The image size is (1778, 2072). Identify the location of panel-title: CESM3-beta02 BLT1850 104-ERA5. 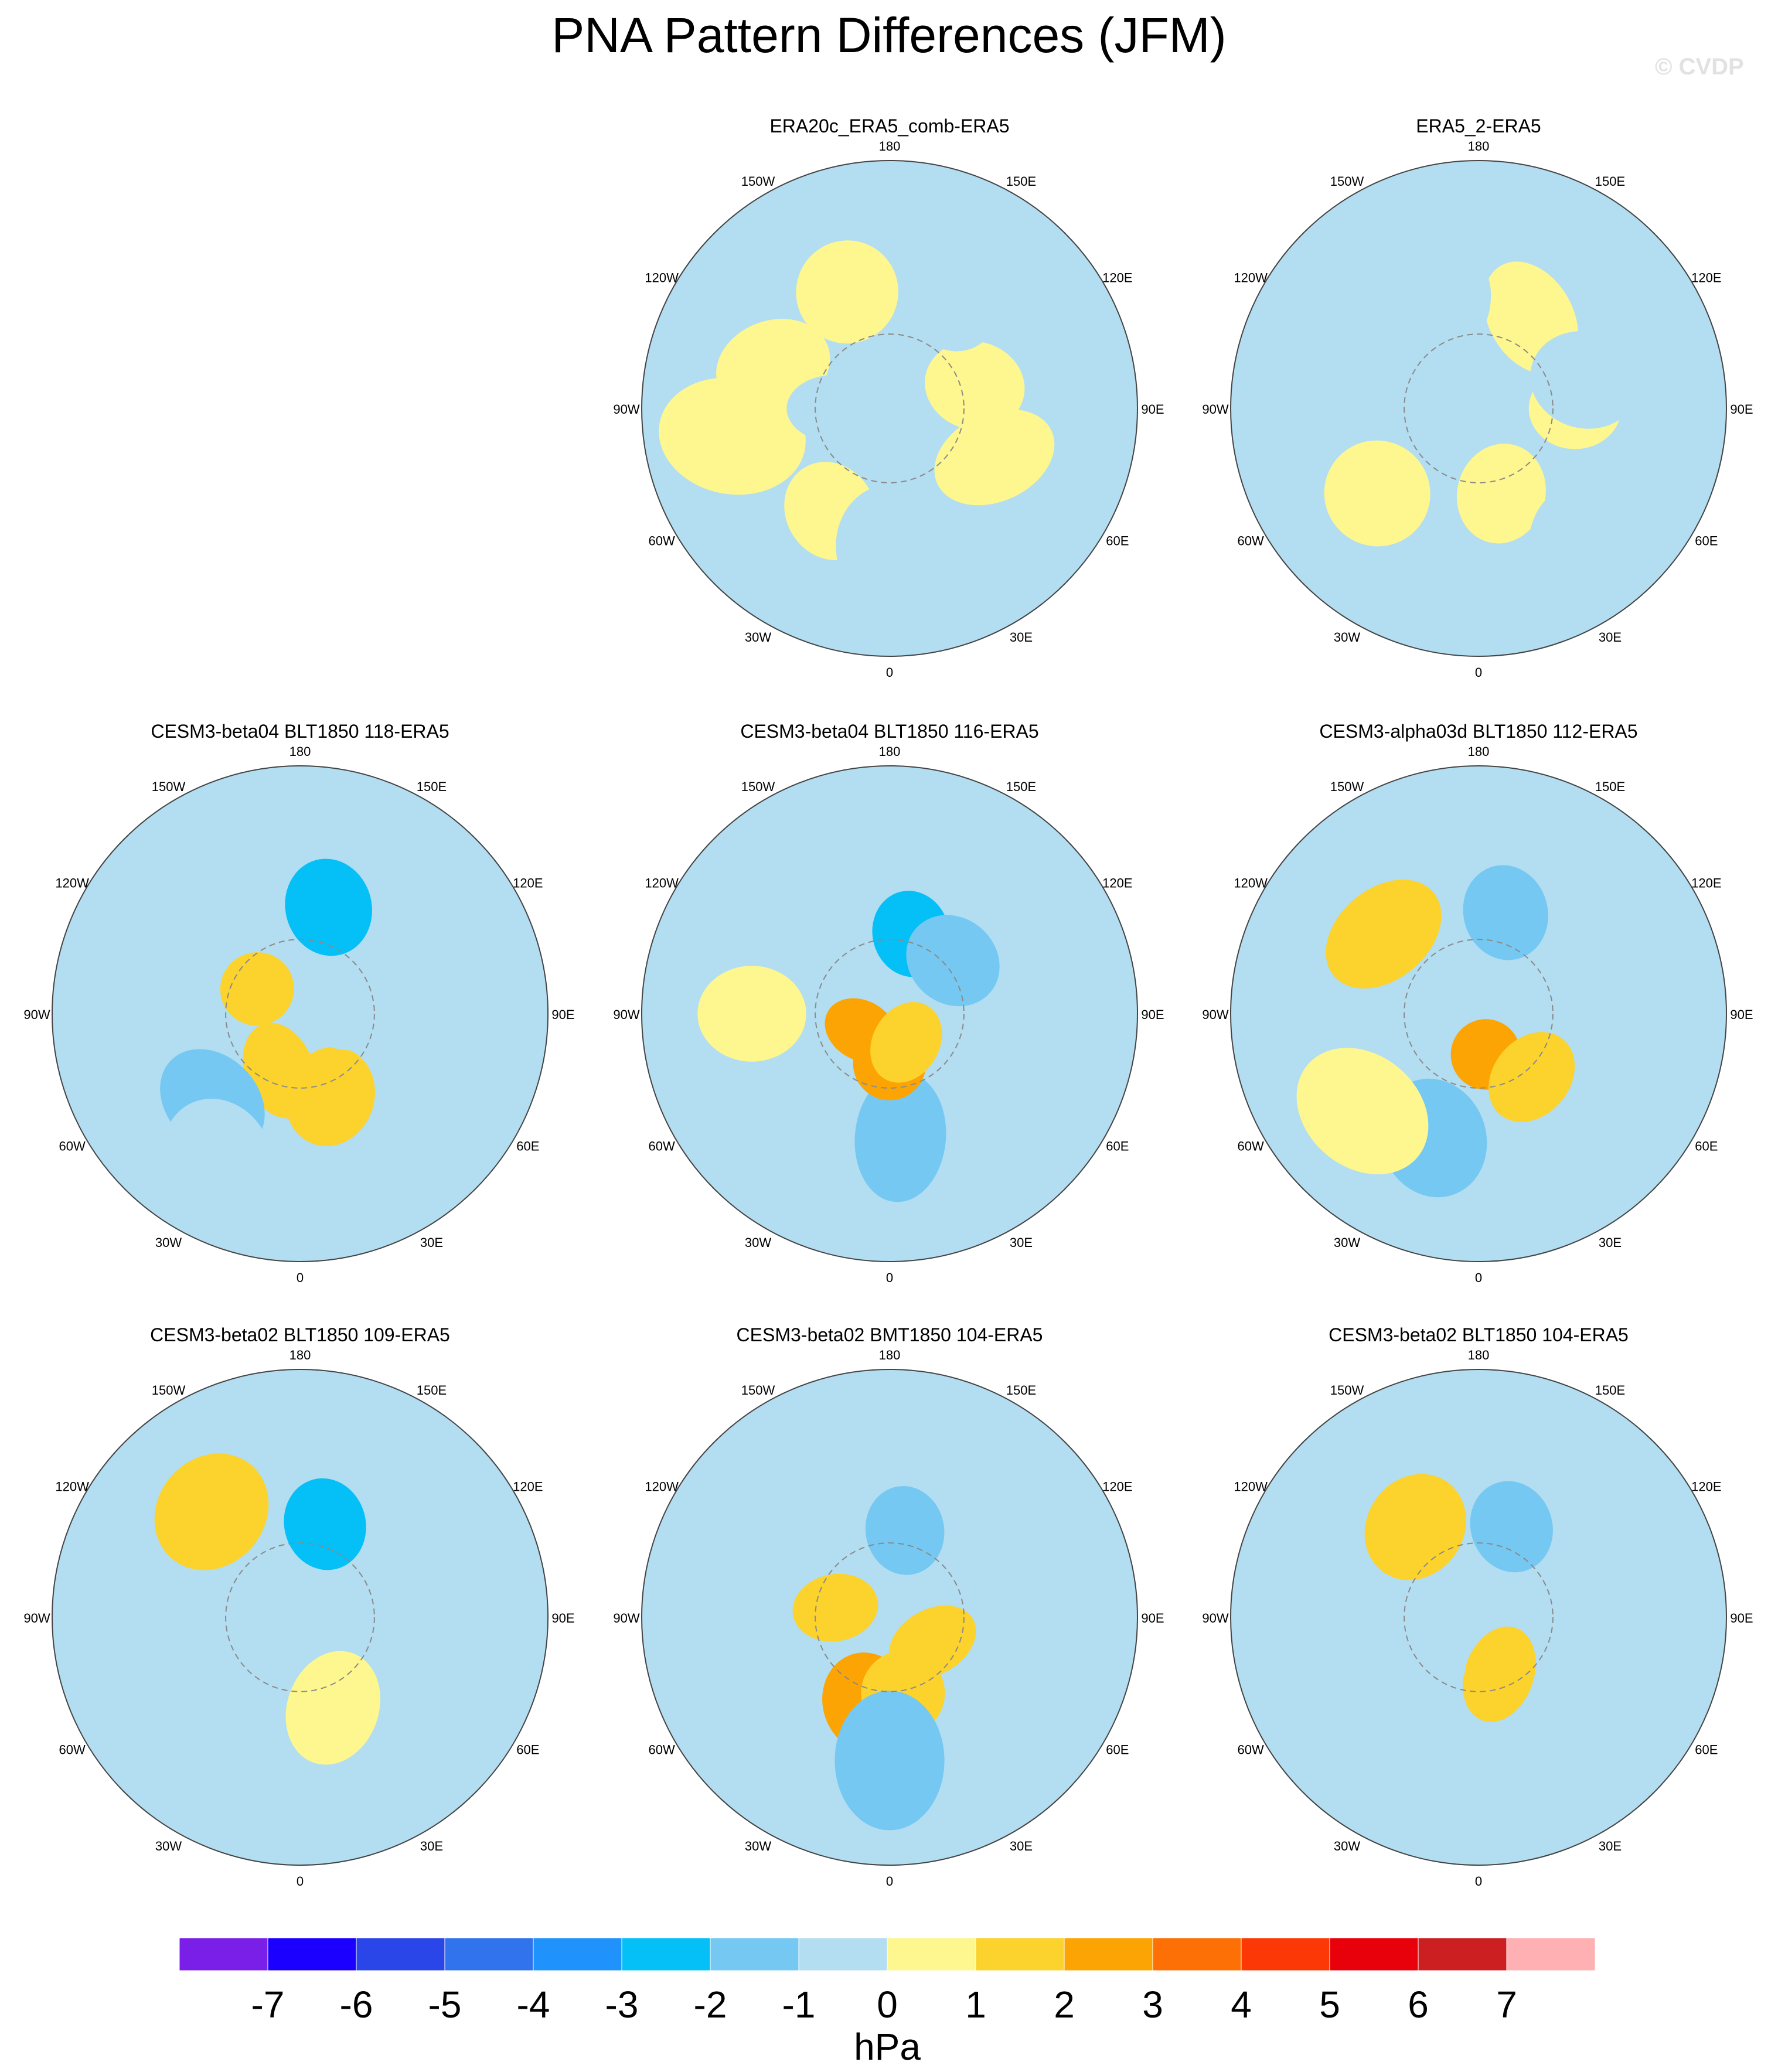
(1479, 1334).